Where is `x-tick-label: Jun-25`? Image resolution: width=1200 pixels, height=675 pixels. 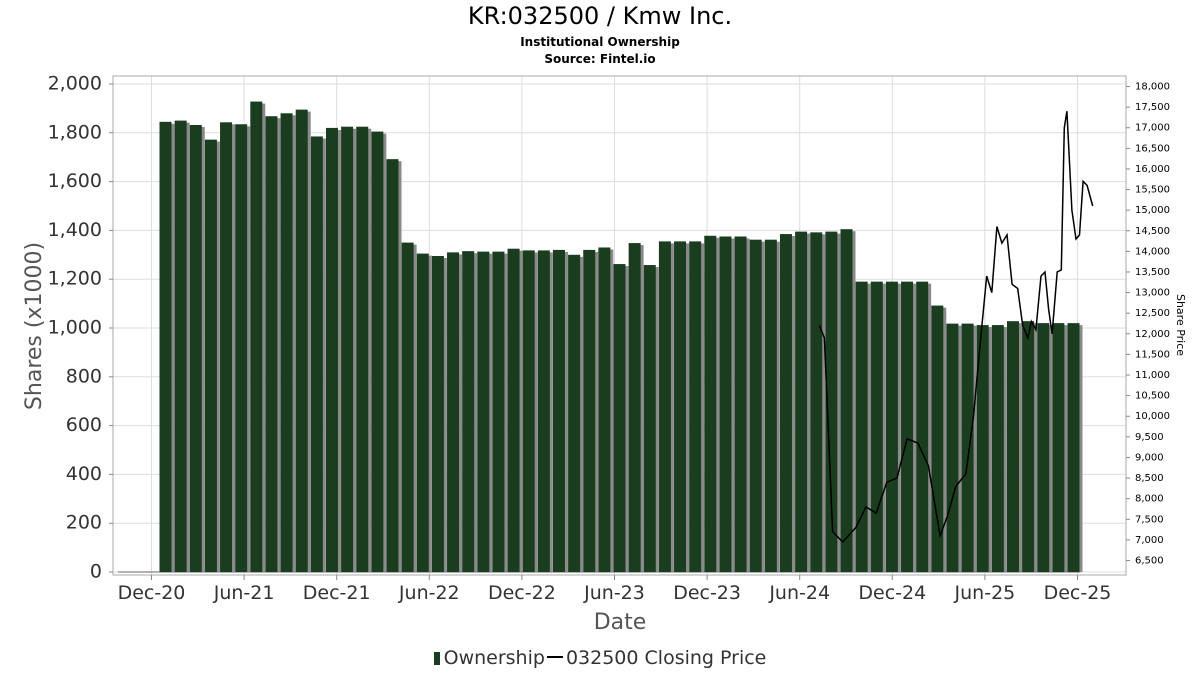 x-tick-label: Jun-25 is located at coordinates (985, 593).